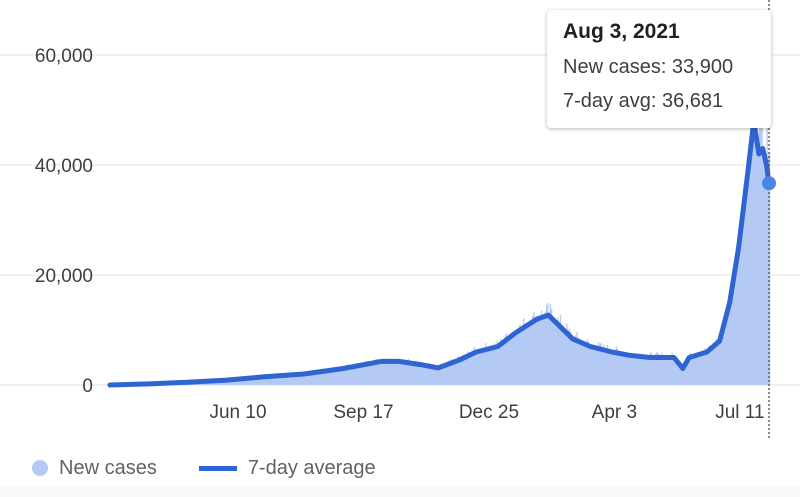  What do you see at coordinates (64, 166) in the screenshot?
I see `y-tick-label: 40,000` at bounding box center [64, 166].